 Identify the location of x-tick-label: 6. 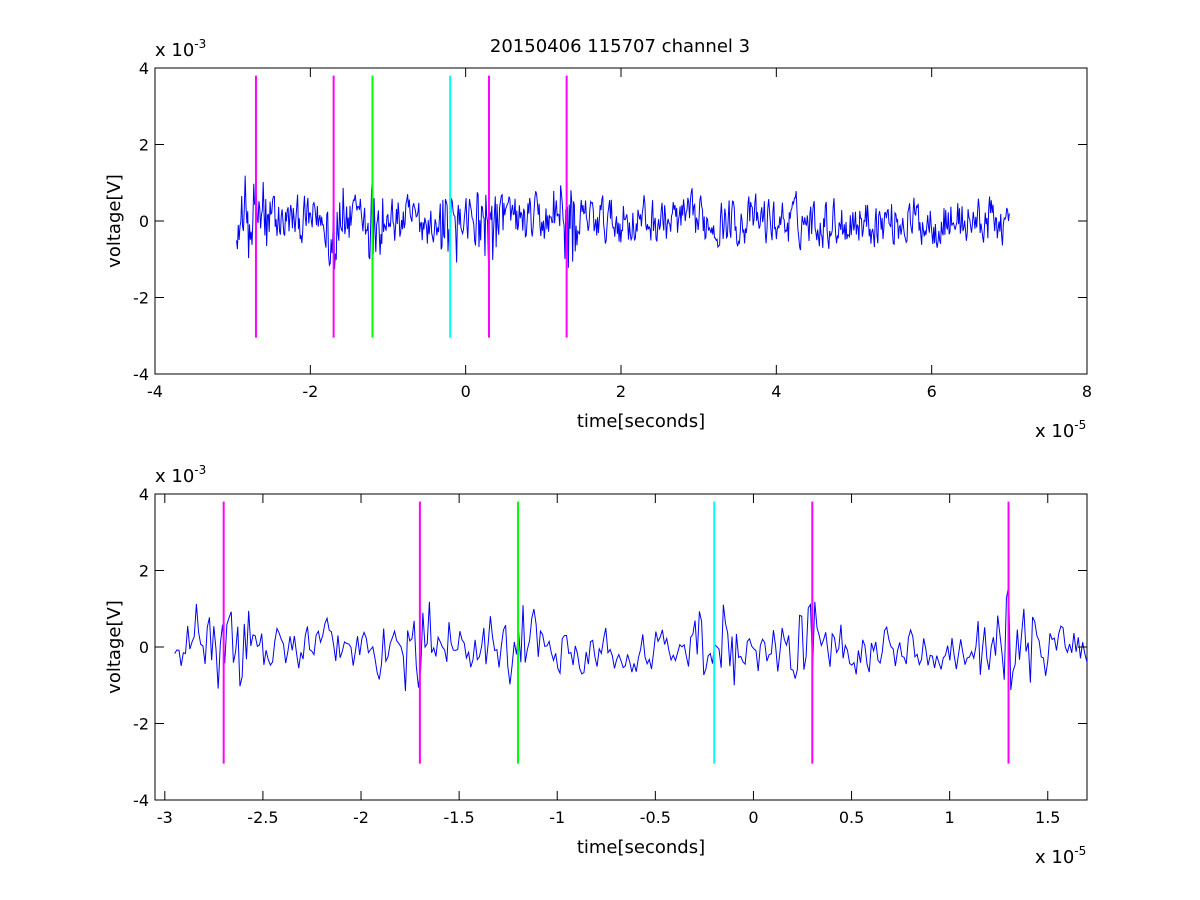
(932, 391).